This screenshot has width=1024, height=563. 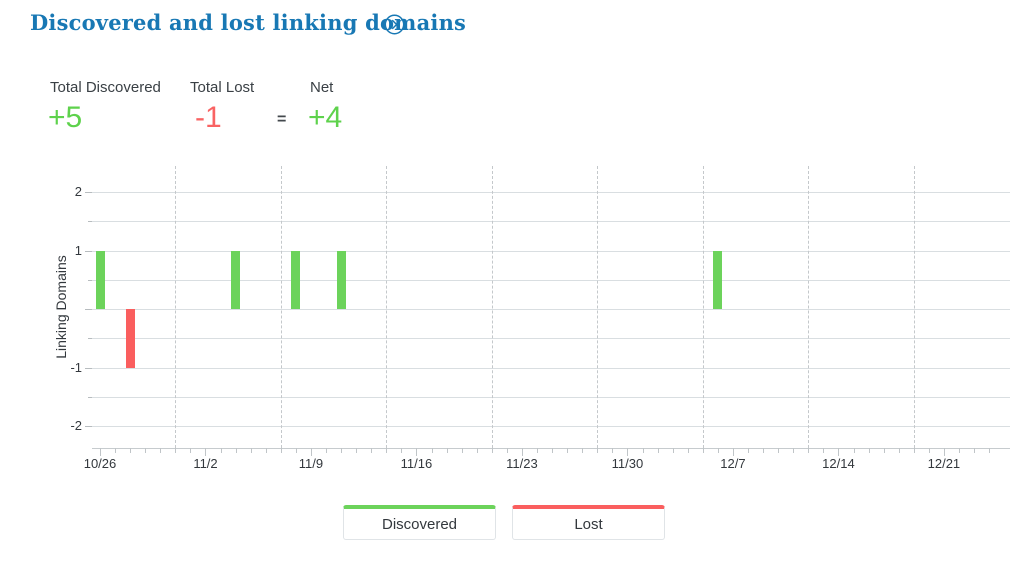 I want to click on legend-lost-button: Lost, so click(x=588, y=522).